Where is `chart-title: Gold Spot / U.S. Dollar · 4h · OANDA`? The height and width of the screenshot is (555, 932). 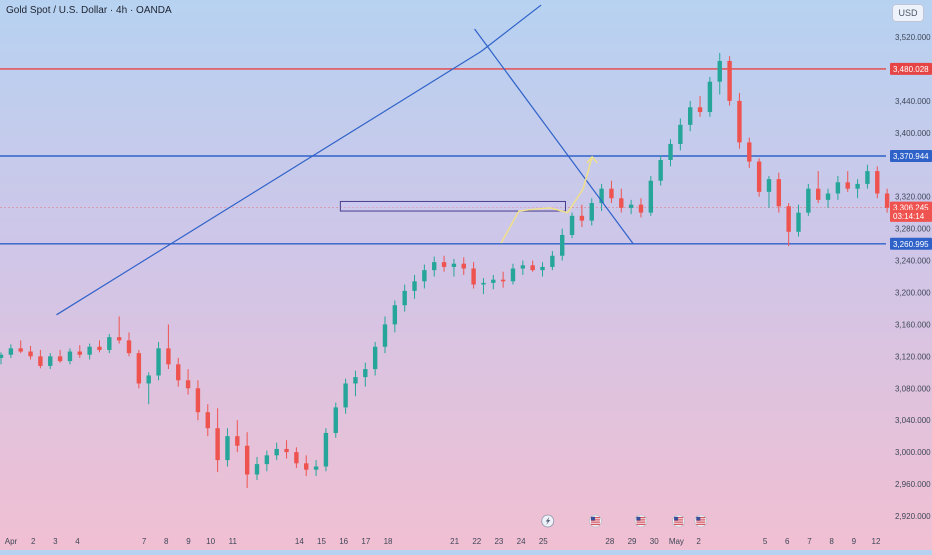
chart-title: Gold Spot / U.S. Dollar · 4h · OANDA is located at coordinates (89, 10).